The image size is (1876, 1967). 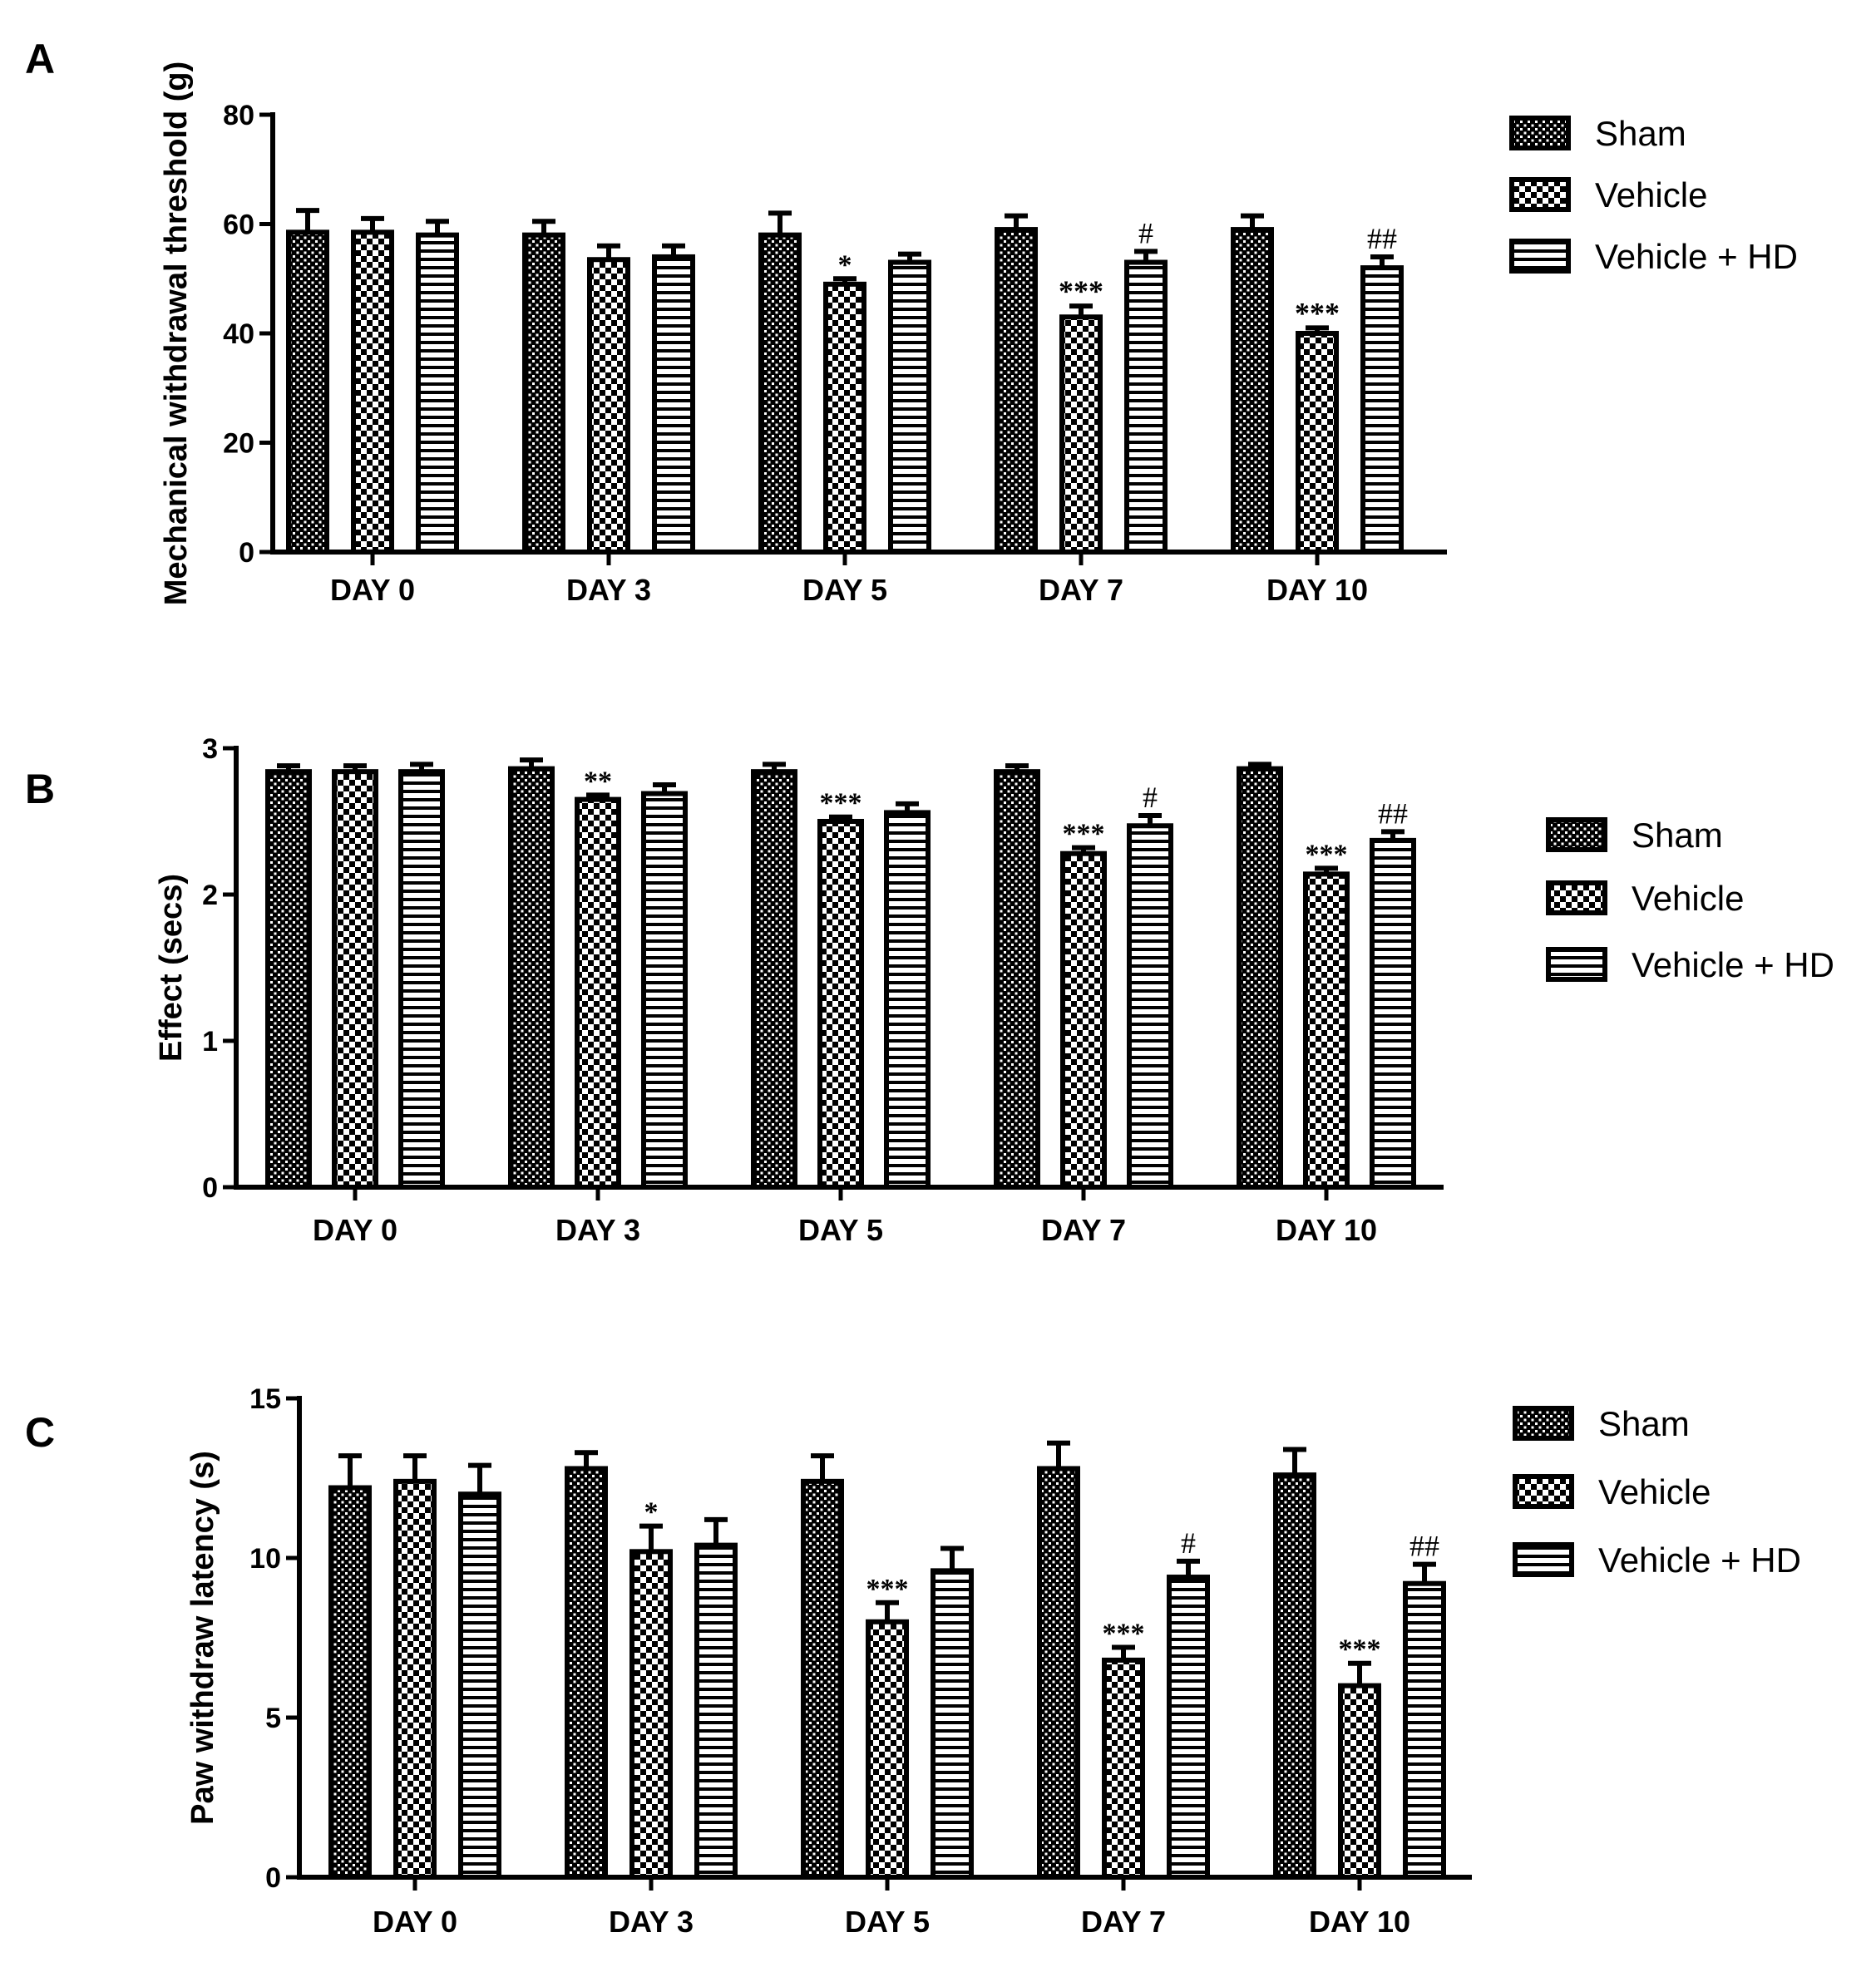 I want to click on legend-label-b-vehicle-hd: Vehicle + HD, so click(x=1733, y=964).